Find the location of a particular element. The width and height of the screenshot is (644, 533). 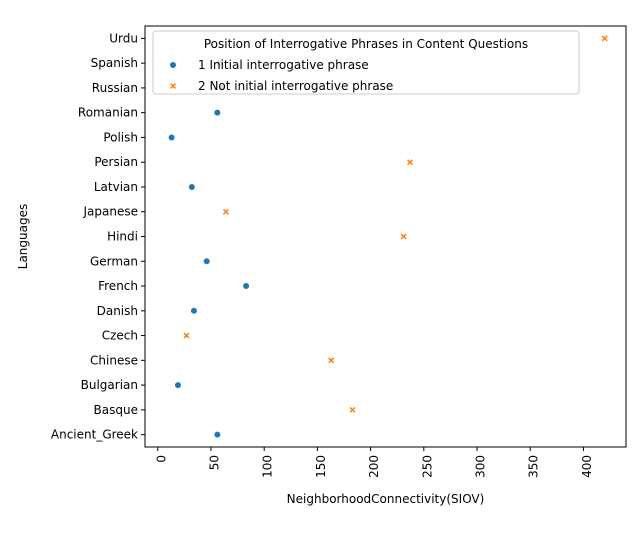

x-tick-label: 350 is located at coordinates (534, 466).